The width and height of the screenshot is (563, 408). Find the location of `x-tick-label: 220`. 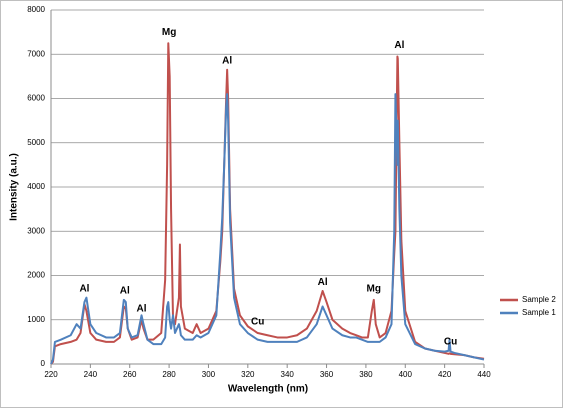

x-tick-label: 220 is located at coordinates (51, 374).